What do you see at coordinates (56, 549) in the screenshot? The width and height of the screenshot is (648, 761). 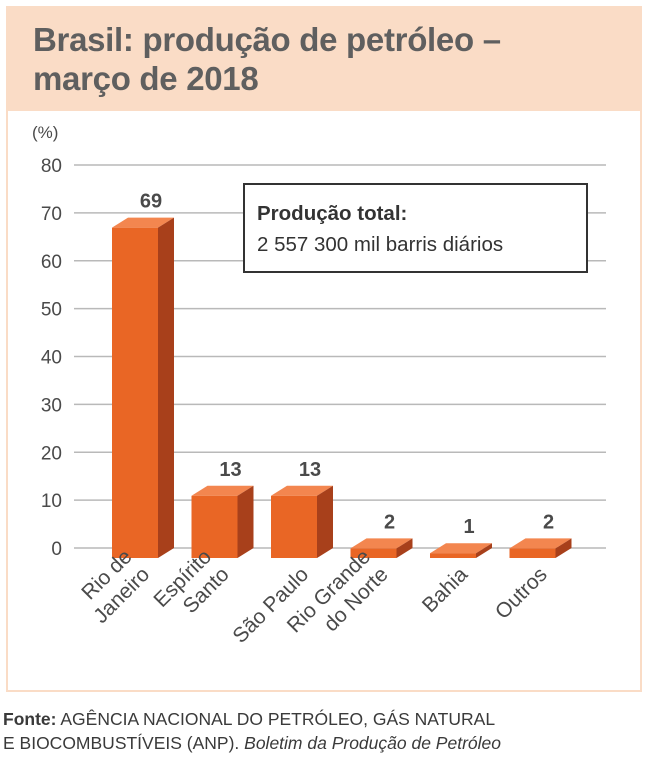 I see `y-tick-label-0: 0` at bounding box center [56, 549].